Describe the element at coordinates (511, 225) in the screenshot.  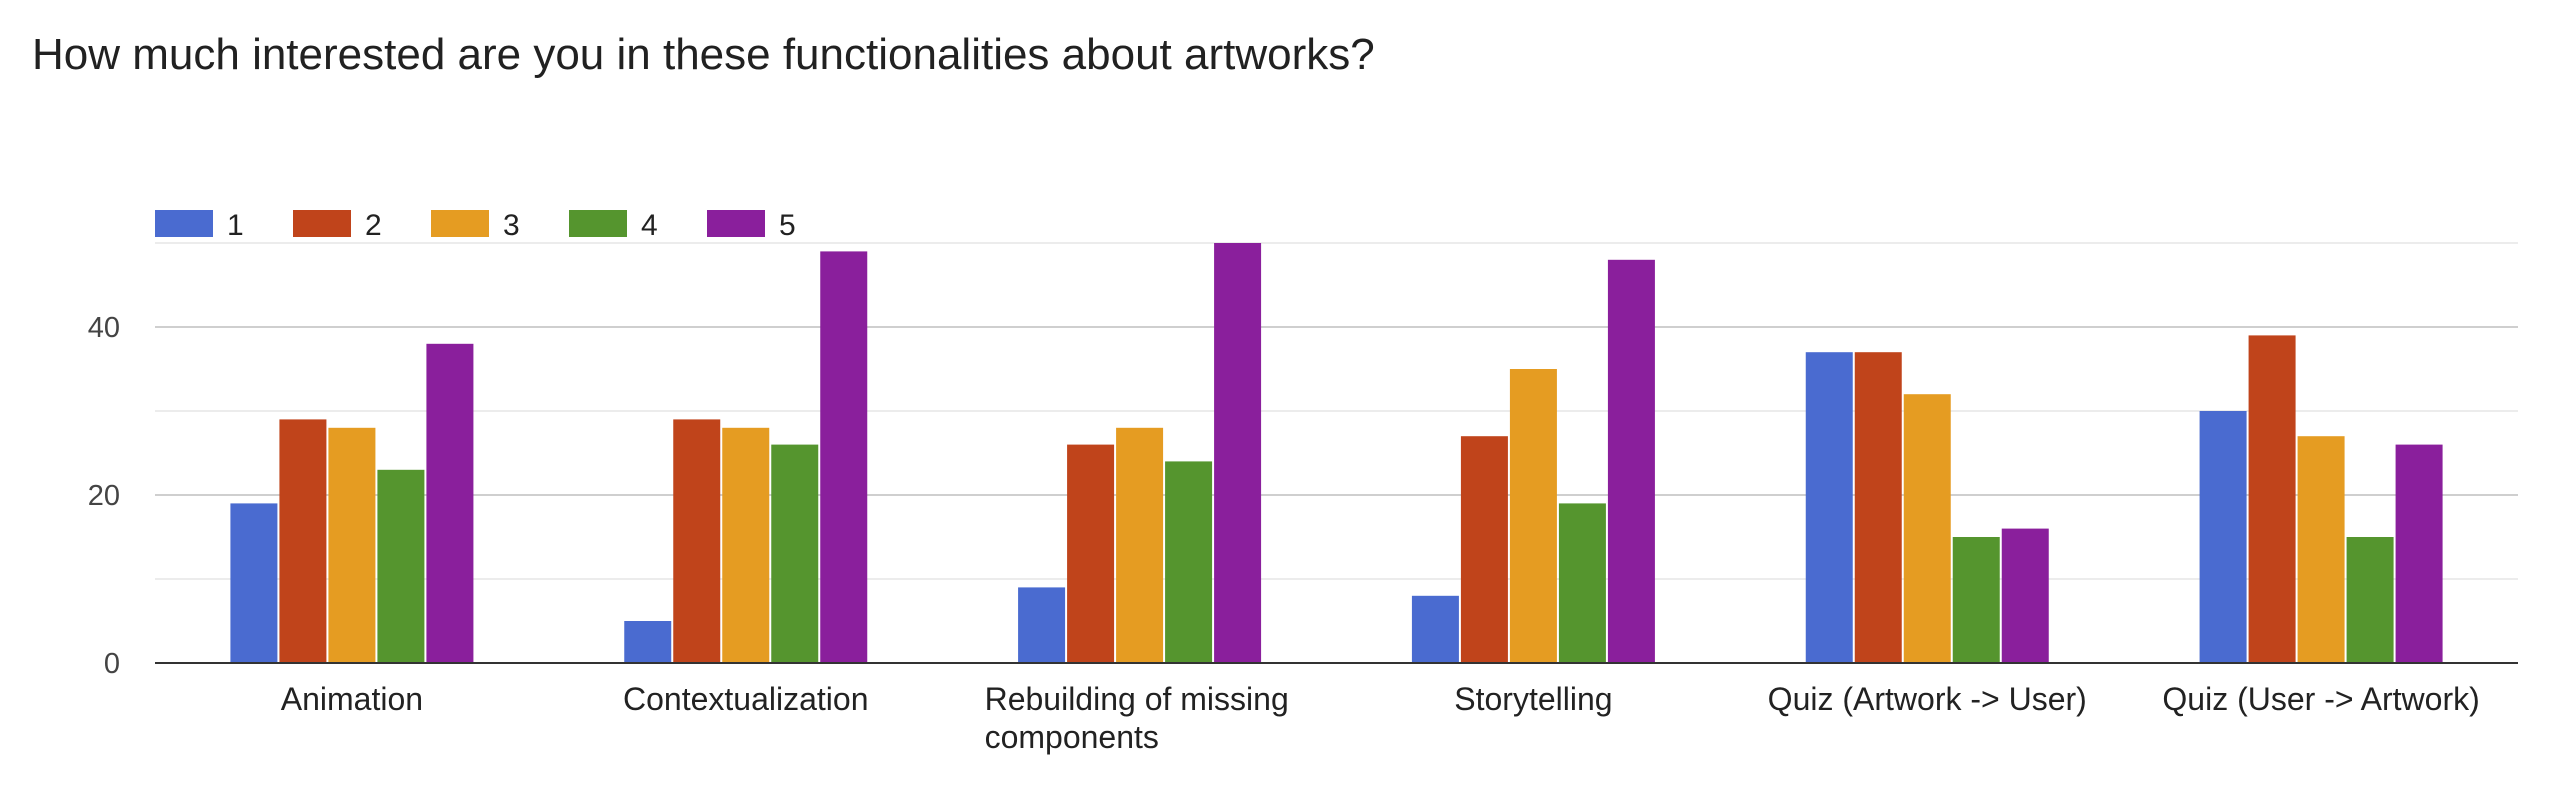
I see `legend-label-3: 3` at that location.